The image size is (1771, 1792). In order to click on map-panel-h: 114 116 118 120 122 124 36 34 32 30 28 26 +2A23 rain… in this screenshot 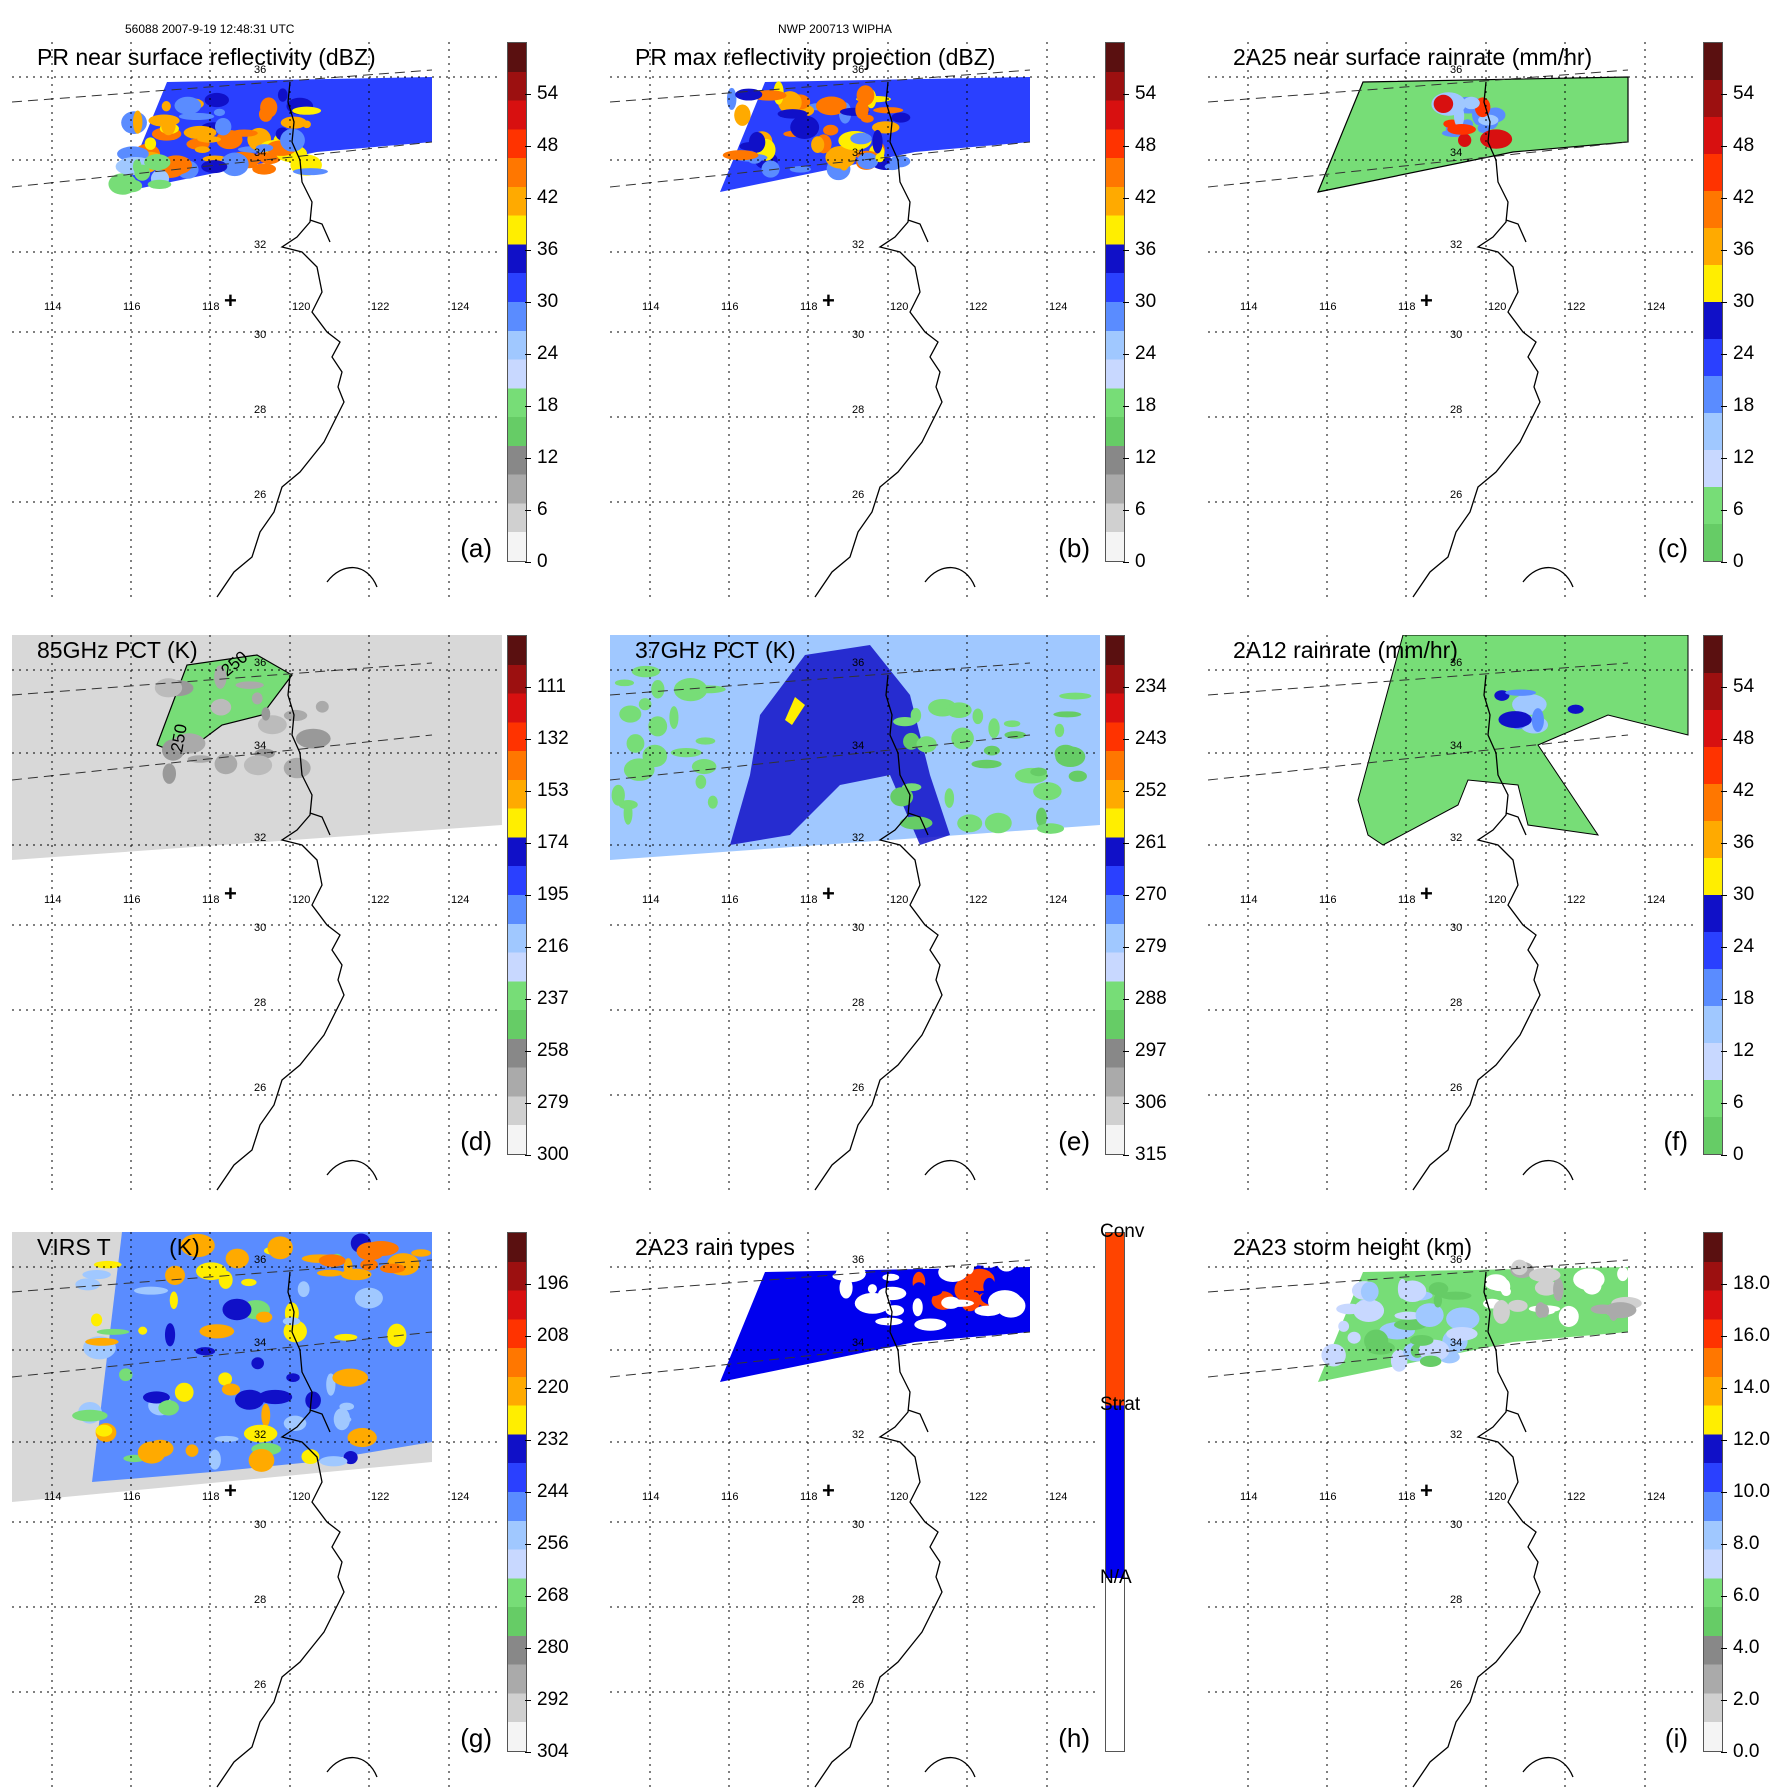, I will do `click(897, 1506)`.